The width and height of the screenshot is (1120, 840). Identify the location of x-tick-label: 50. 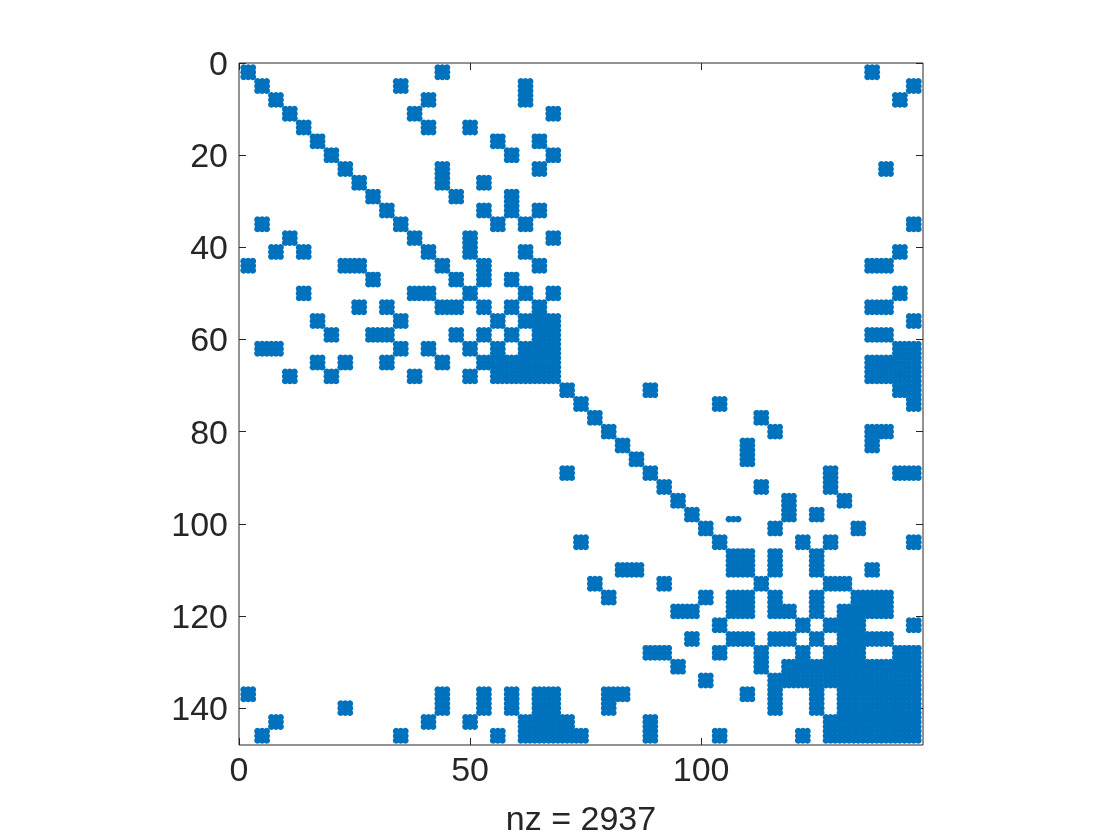
(470, 769).